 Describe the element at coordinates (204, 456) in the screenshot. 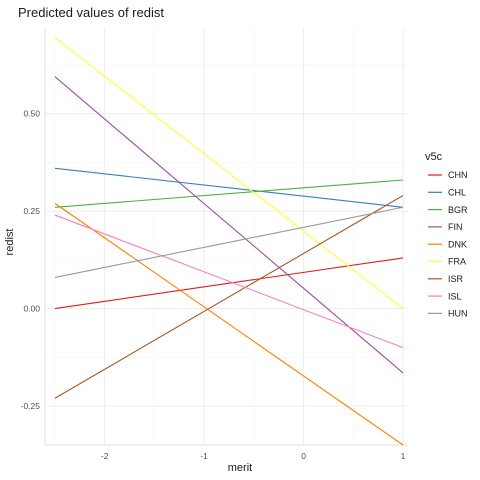

I see `x-tick-label: -1` at that location.